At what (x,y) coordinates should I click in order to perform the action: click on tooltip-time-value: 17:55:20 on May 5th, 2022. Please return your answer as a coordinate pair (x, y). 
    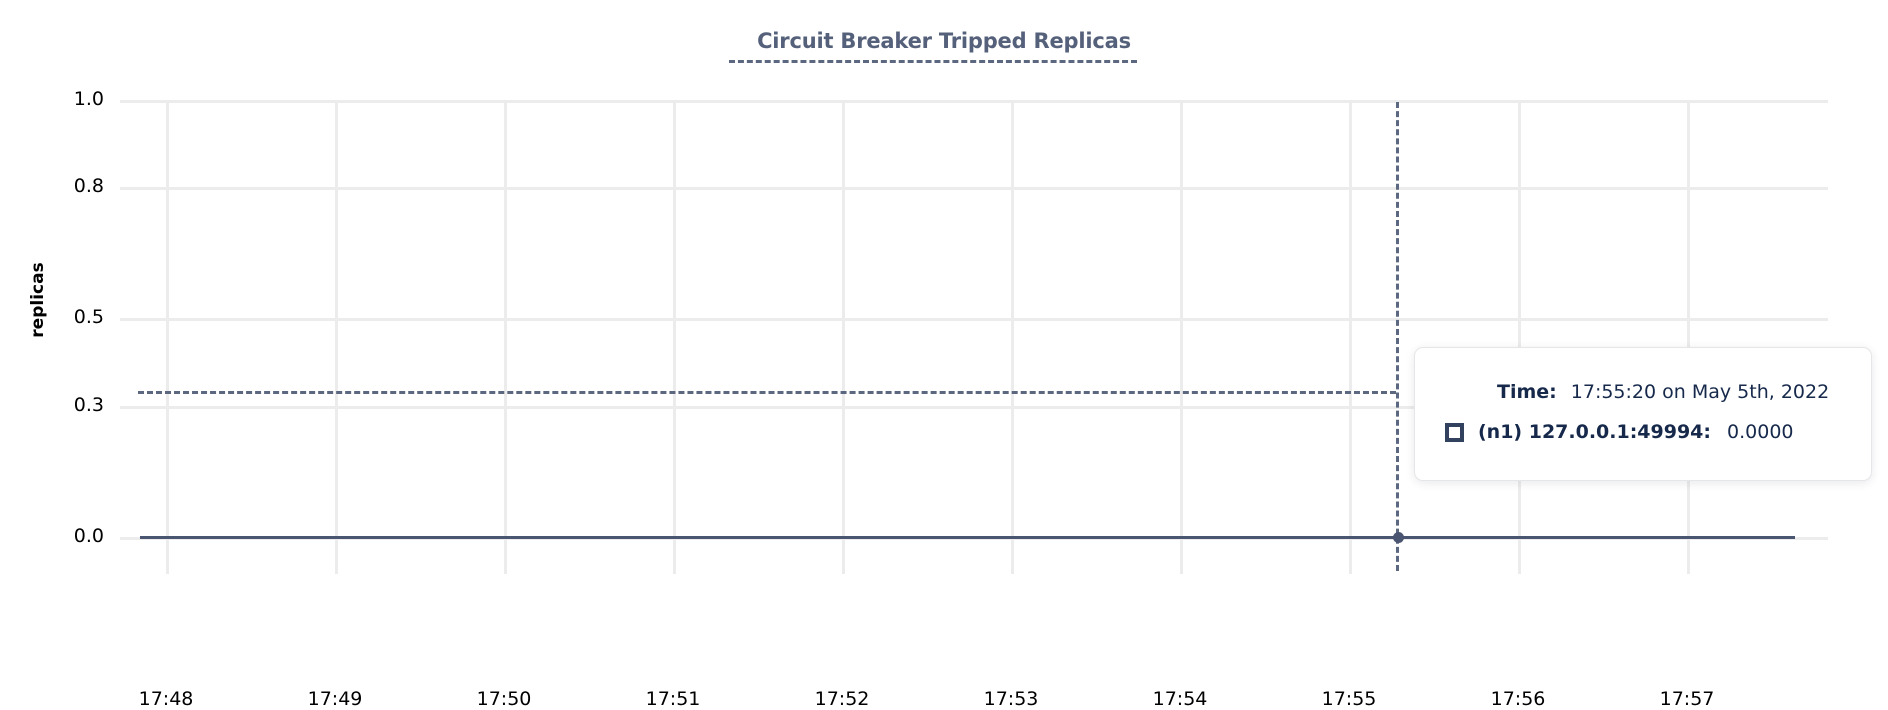
    Looking at the image, I should click on (1700, 392).